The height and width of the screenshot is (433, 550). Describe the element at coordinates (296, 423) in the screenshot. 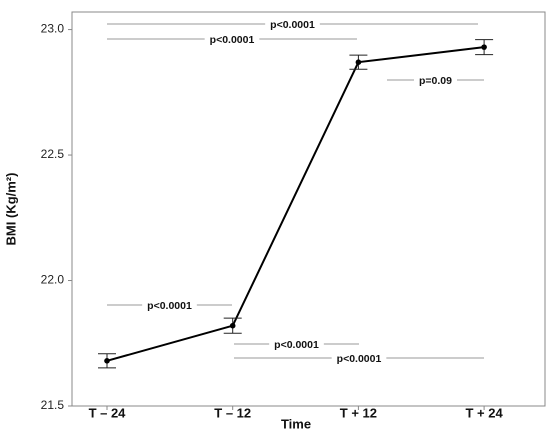

I see `x-axis-label: Time` at that location.